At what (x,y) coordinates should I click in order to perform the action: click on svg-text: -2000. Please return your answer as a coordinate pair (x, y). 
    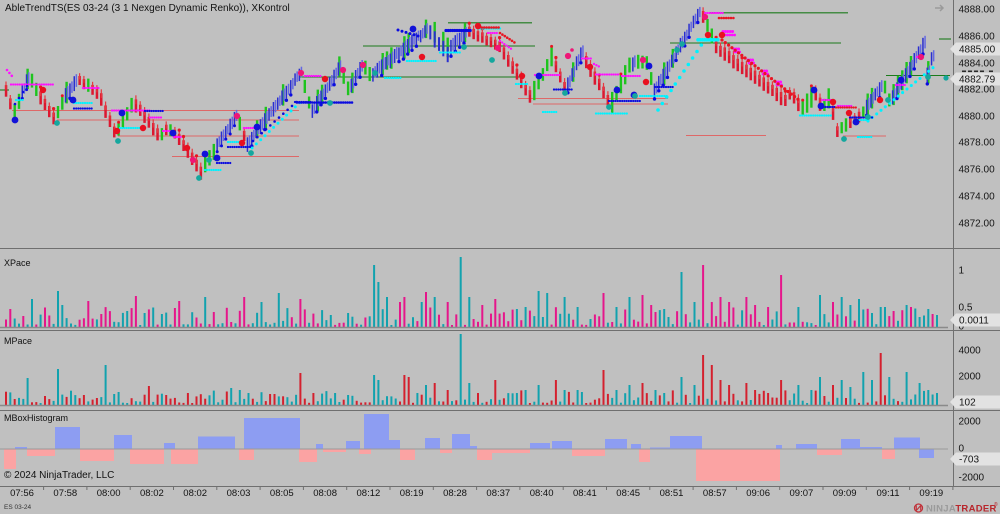
    Looking at the image, I should click on (972, 478).